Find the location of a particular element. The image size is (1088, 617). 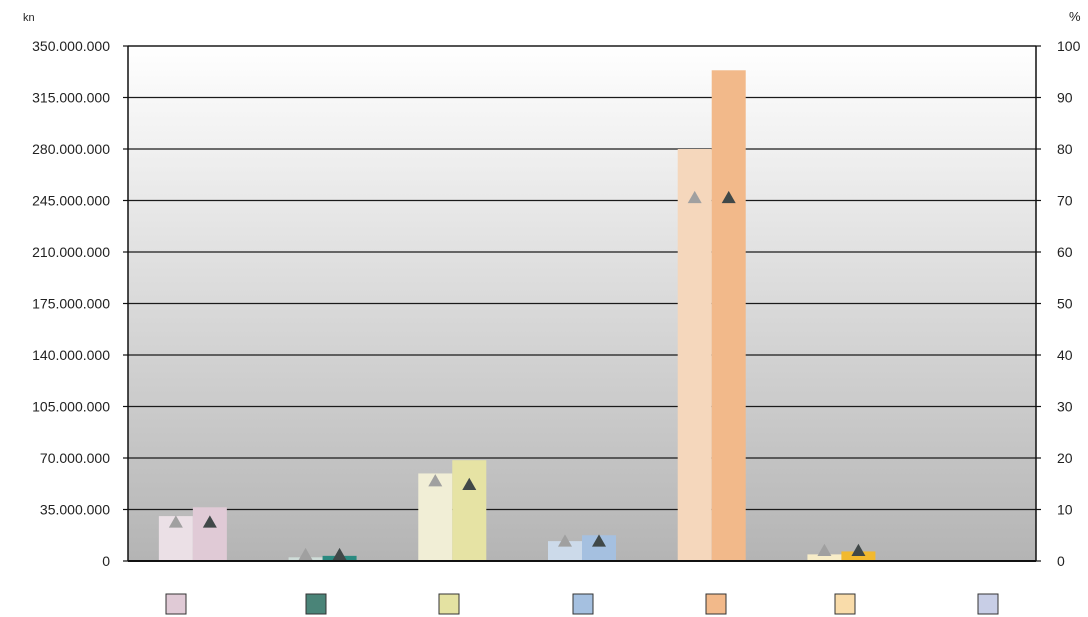

right-tick-label: 90 is located at coordinates (1065, 98).